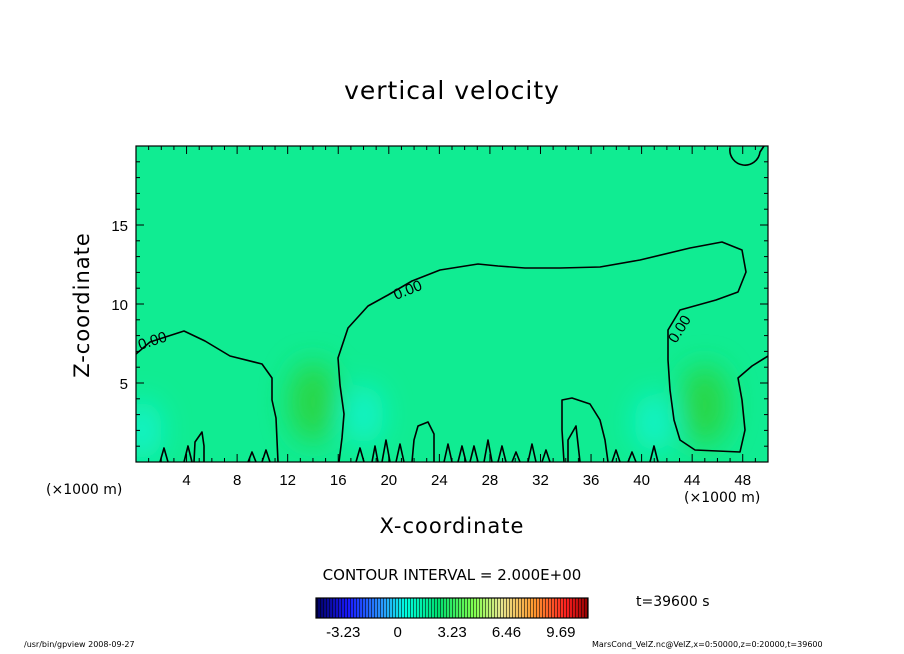 This screenshot has height=654, width=904. What do you see at coordinates (466, 480) in the screenshot?
I see `x-tick-labels: 4 8 12 16 20 24 28 32 36 40 44 48` at bounding box center [466, 480].